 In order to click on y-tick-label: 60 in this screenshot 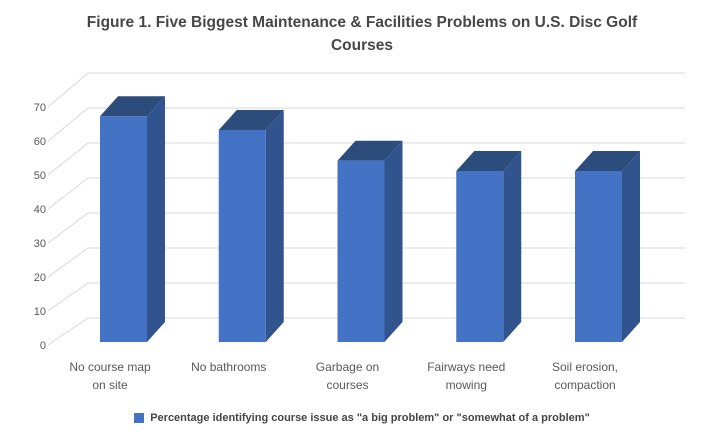, I will do `click(40, 142)`.